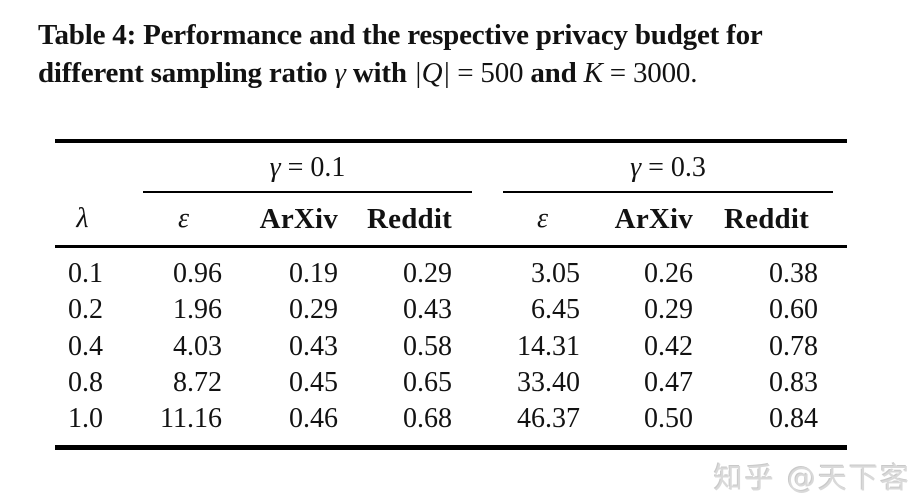  Describe the element at coordinates (427, 273) in the screenshot. I see `reddit-g1-value: 0.29` at that location.